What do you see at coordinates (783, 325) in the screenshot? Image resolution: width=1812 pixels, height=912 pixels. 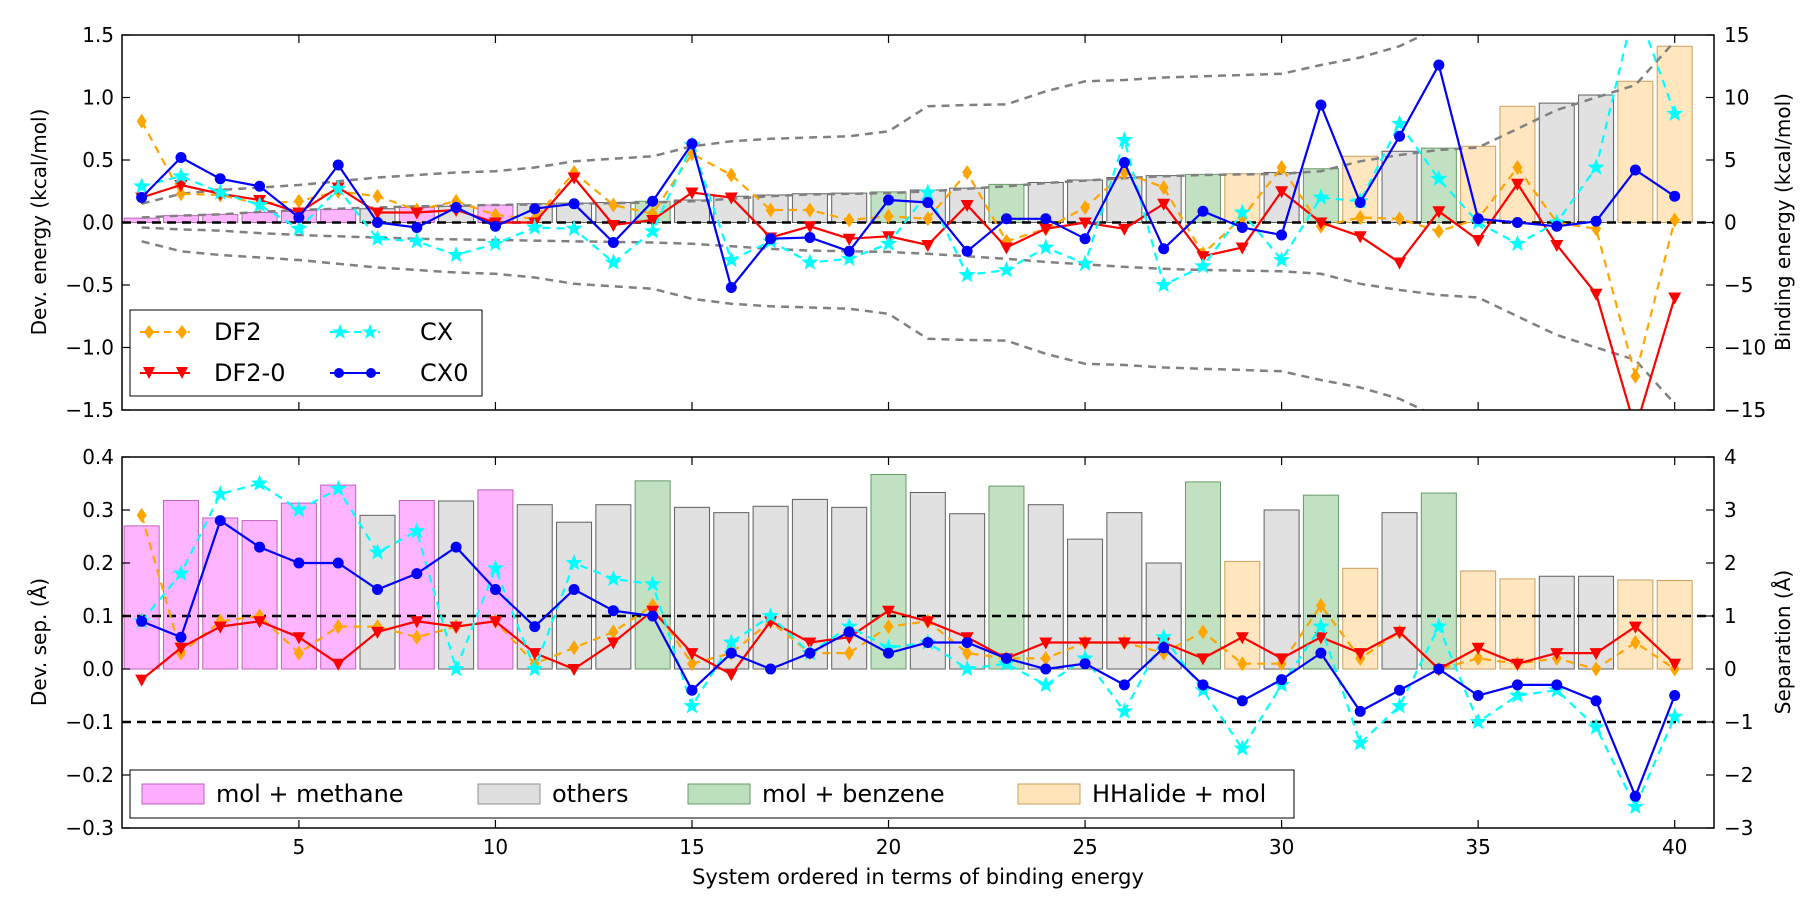 I see `envelope-lower_outer` at bounding box center [783, 325].